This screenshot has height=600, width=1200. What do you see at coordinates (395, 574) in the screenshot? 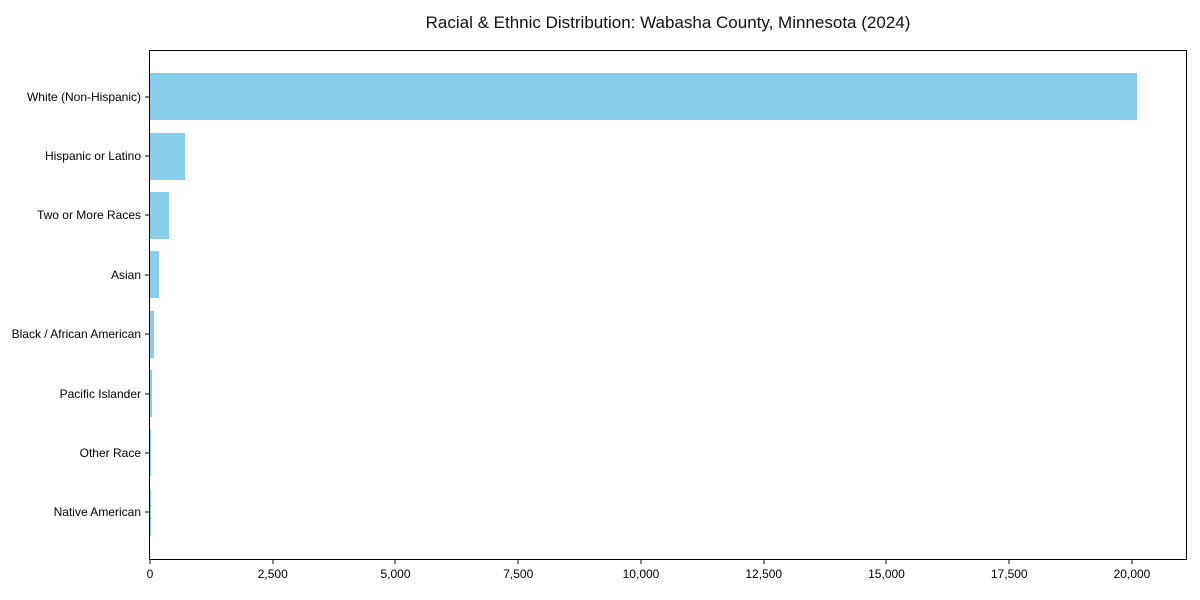
I see `x-tick-label: 5,000` at bounding box center [395, 574].